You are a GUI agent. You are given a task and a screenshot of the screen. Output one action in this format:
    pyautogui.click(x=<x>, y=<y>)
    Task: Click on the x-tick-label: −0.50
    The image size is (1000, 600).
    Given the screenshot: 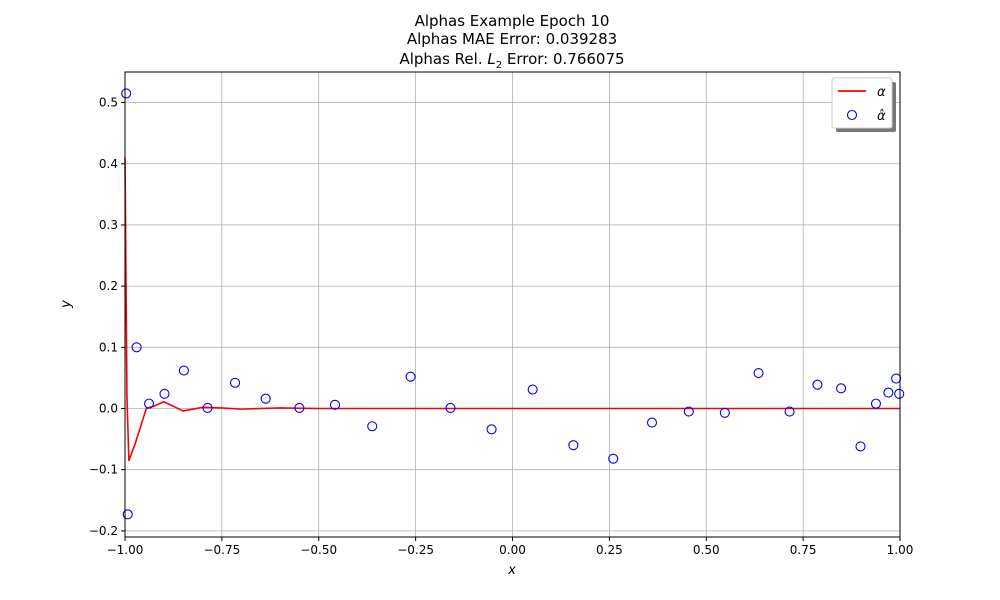 What is the action you would take?
    pyautogui.click(x=318, y=550)
    